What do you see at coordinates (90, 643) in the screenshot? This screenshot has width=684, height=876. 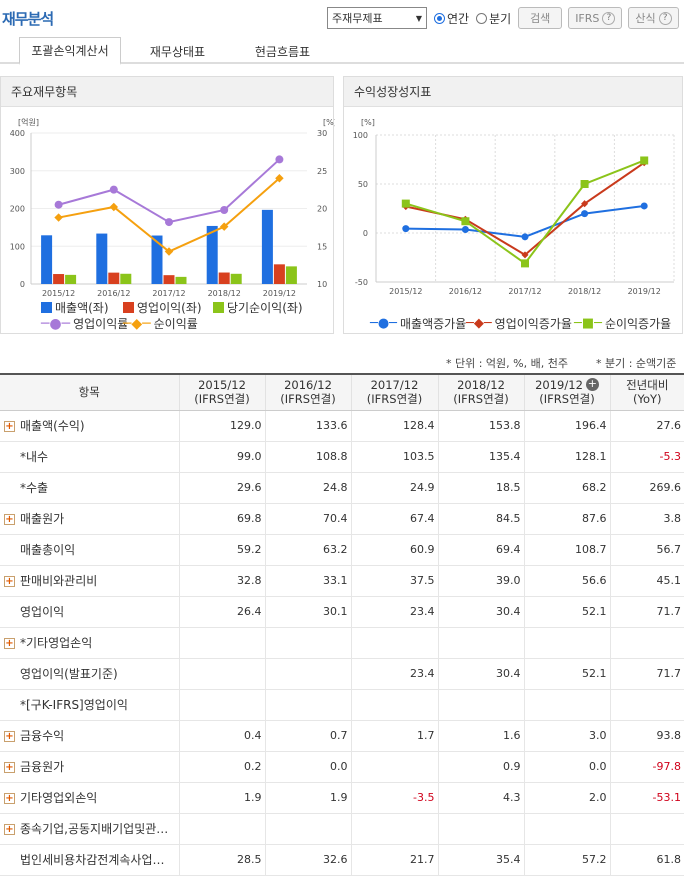 I see `row-label-cell: + *기타영업손익` at bounding box center [90, 643].